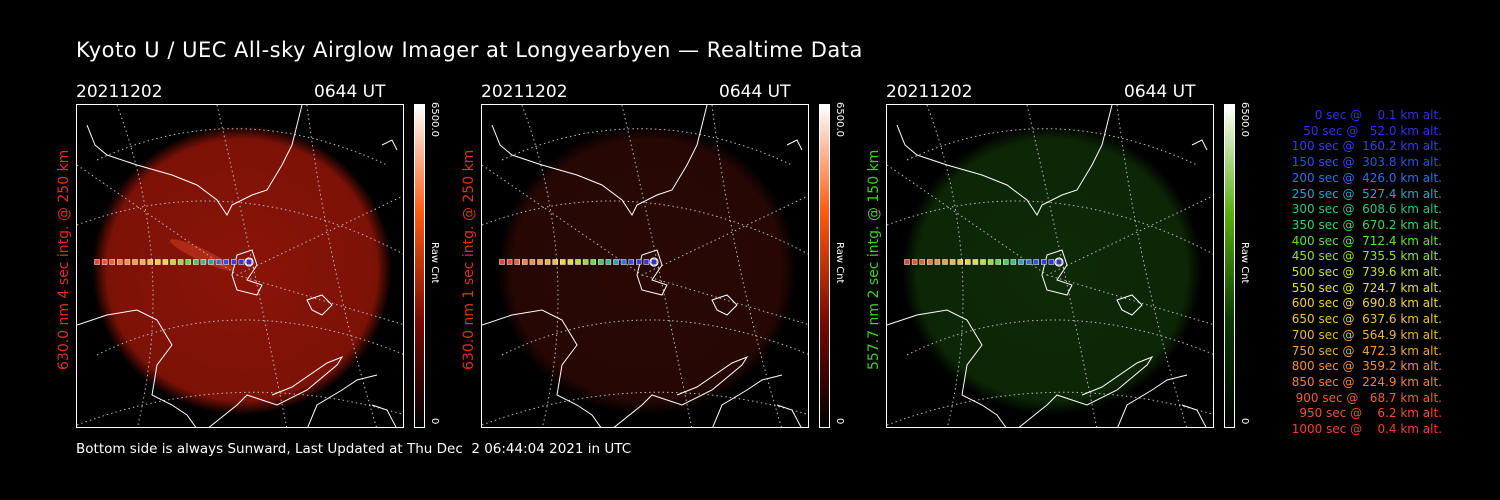 The image size is (1500, 500). I want to click on legend-row: 250 sec @ 527.4 km alt., so click(1366, 193).